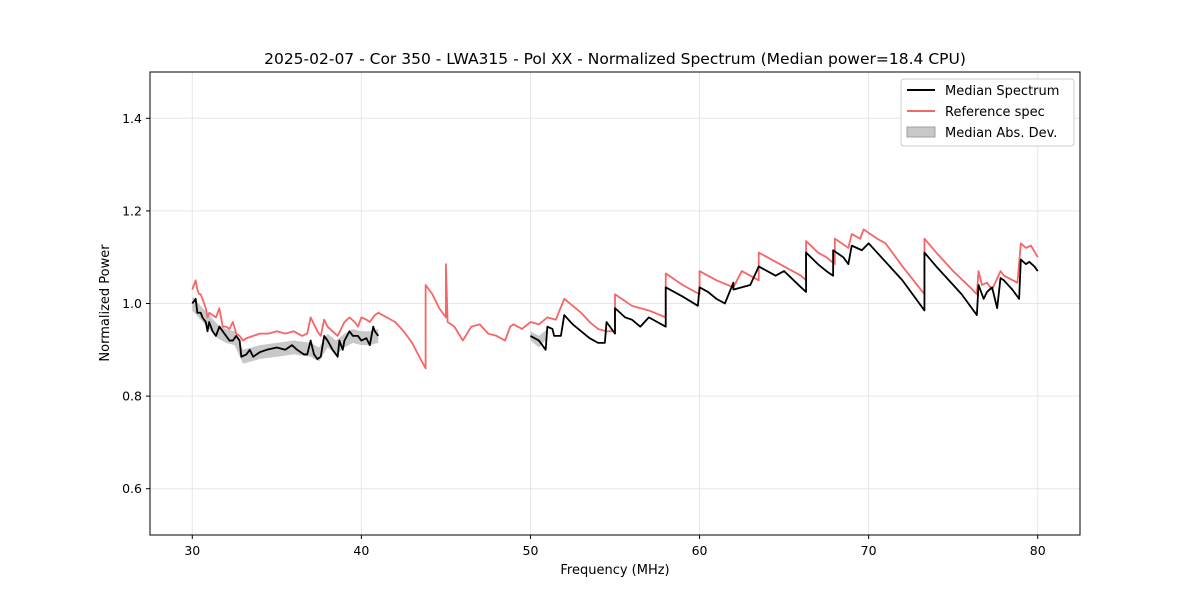  What do you see at coordinates (132, 210) in the screenshot?
I see `y-tick-label: 1.2` at bounding box center [132, 210].